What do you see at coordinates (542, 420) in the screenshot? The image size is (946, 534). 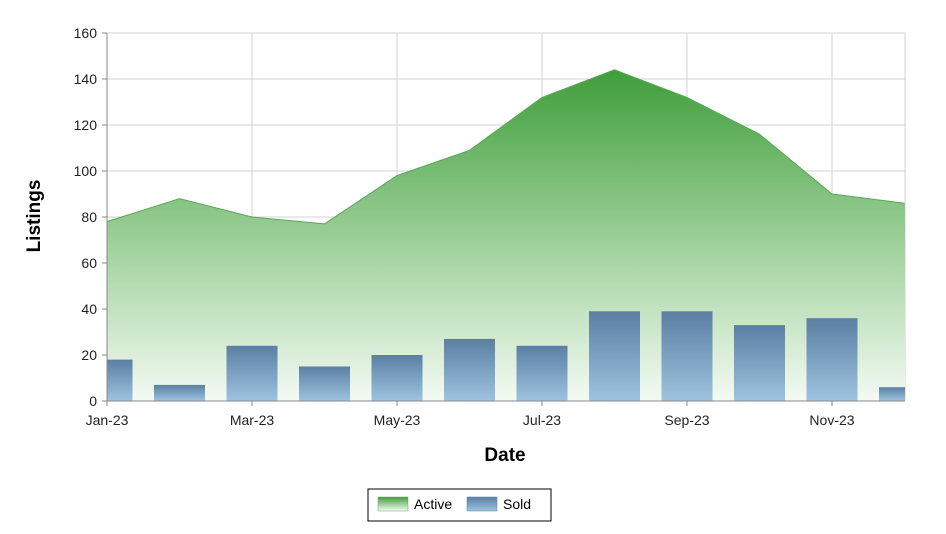 I see `x-tick-label-Jul-23: Jul-23` at bounding box center [542, 420].